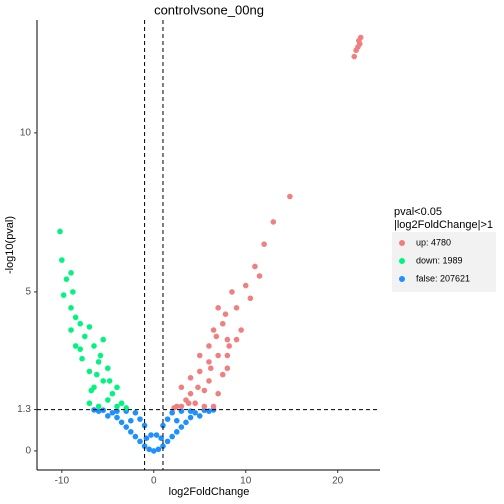 This screenshot has height=504, width=504. Describe the element at coordinates (418, 212) in the screenshot. I see `legend-title: pval<0.05` at that location.